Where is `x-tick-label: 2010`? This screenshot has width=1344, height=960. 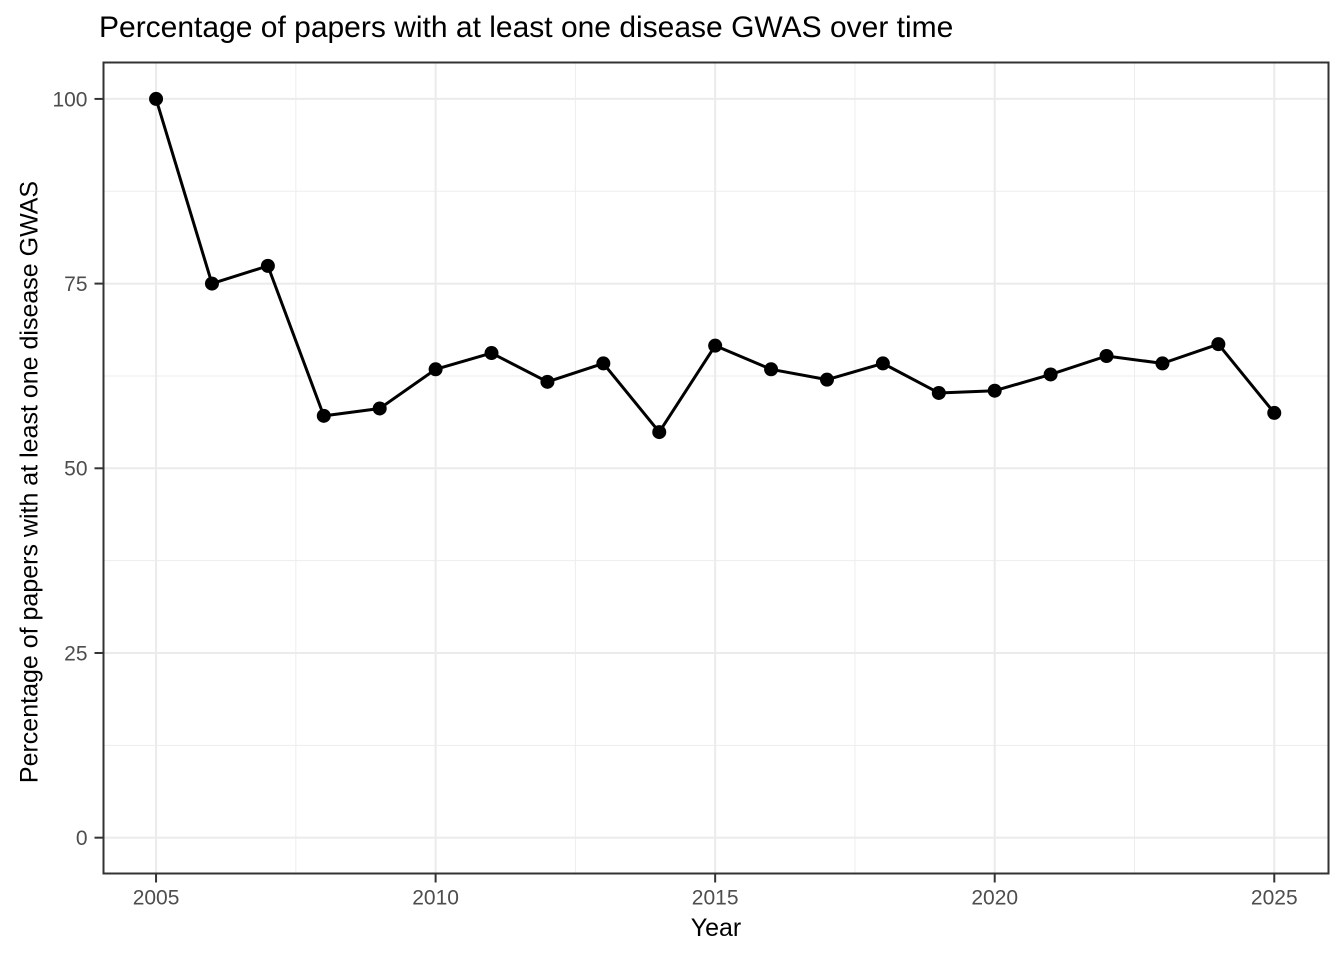 x-tick-label: 2010 is located at coordinates (435, 898).